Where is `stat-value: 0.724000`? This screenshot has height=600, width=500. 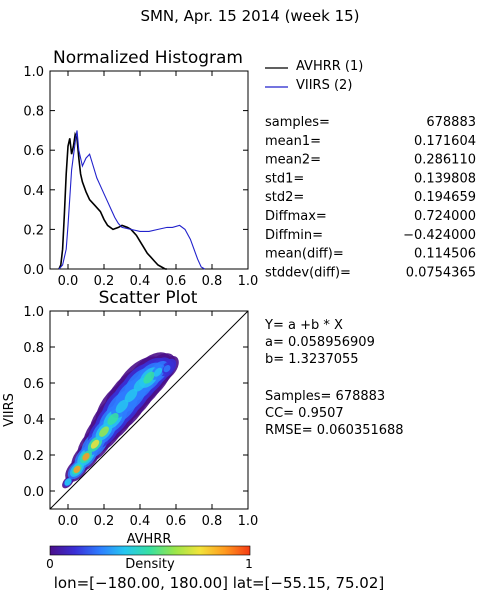
stat-value: 0.724000 is located at coordinates (445, 216).